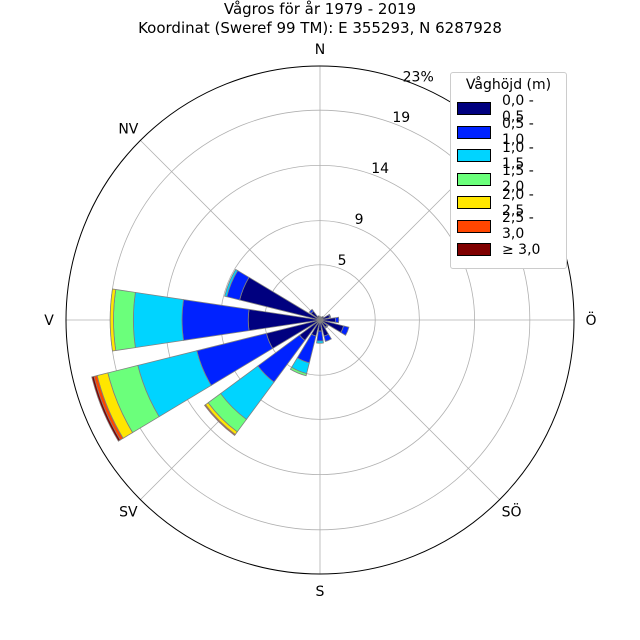 This screenshot has width=640, height=640. I want to click on direction-label: NV, so click(128, 129).